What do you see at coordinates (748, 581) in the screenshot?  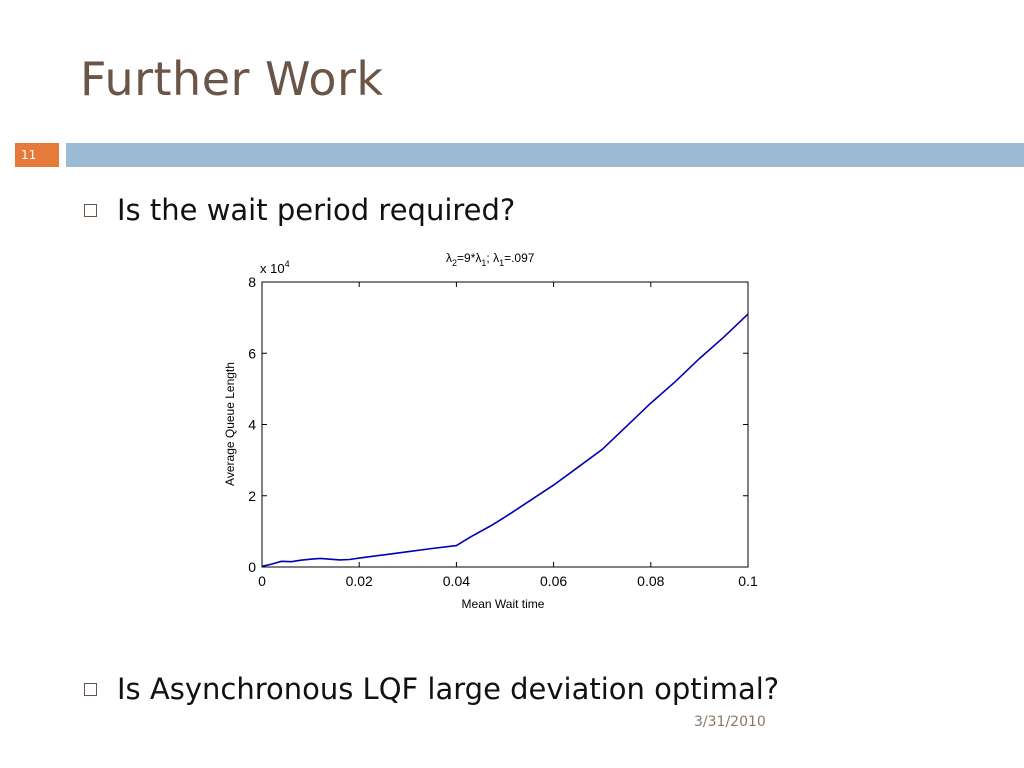 I see `x-tick-label: 0.1` at bounding box center [748, 581].